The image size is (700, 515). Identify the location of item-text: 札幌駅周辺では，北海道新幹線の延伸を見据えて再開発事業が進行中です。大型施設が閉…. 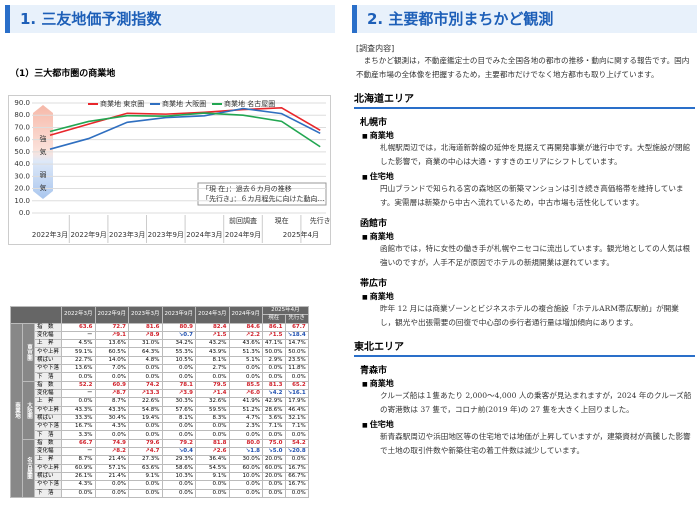
(535, 154).